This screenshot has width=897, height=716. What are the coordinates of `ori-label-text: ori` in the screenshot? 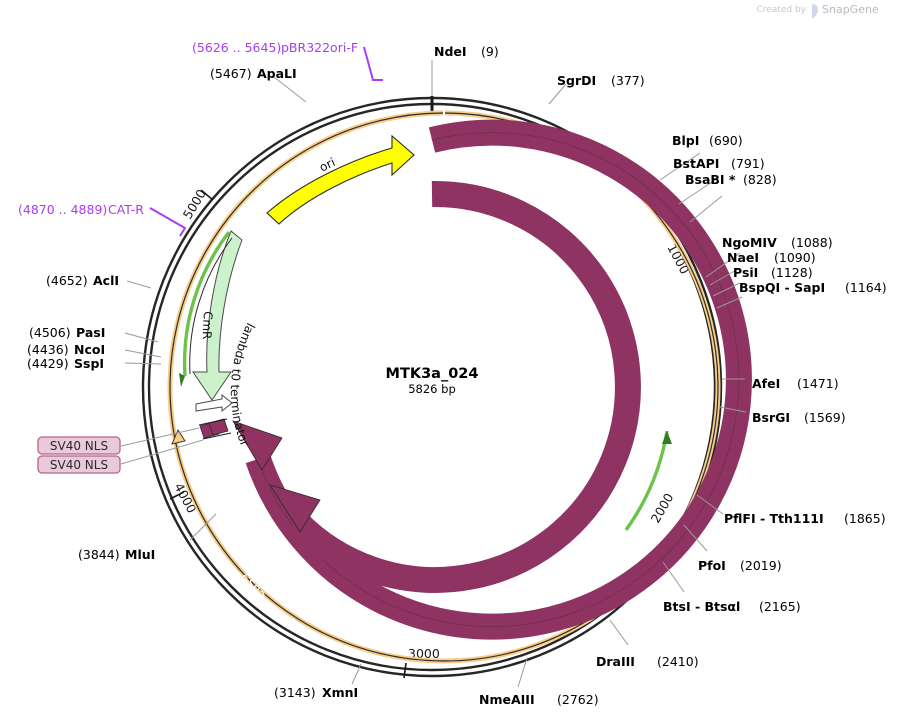 It's located at (327, 165).